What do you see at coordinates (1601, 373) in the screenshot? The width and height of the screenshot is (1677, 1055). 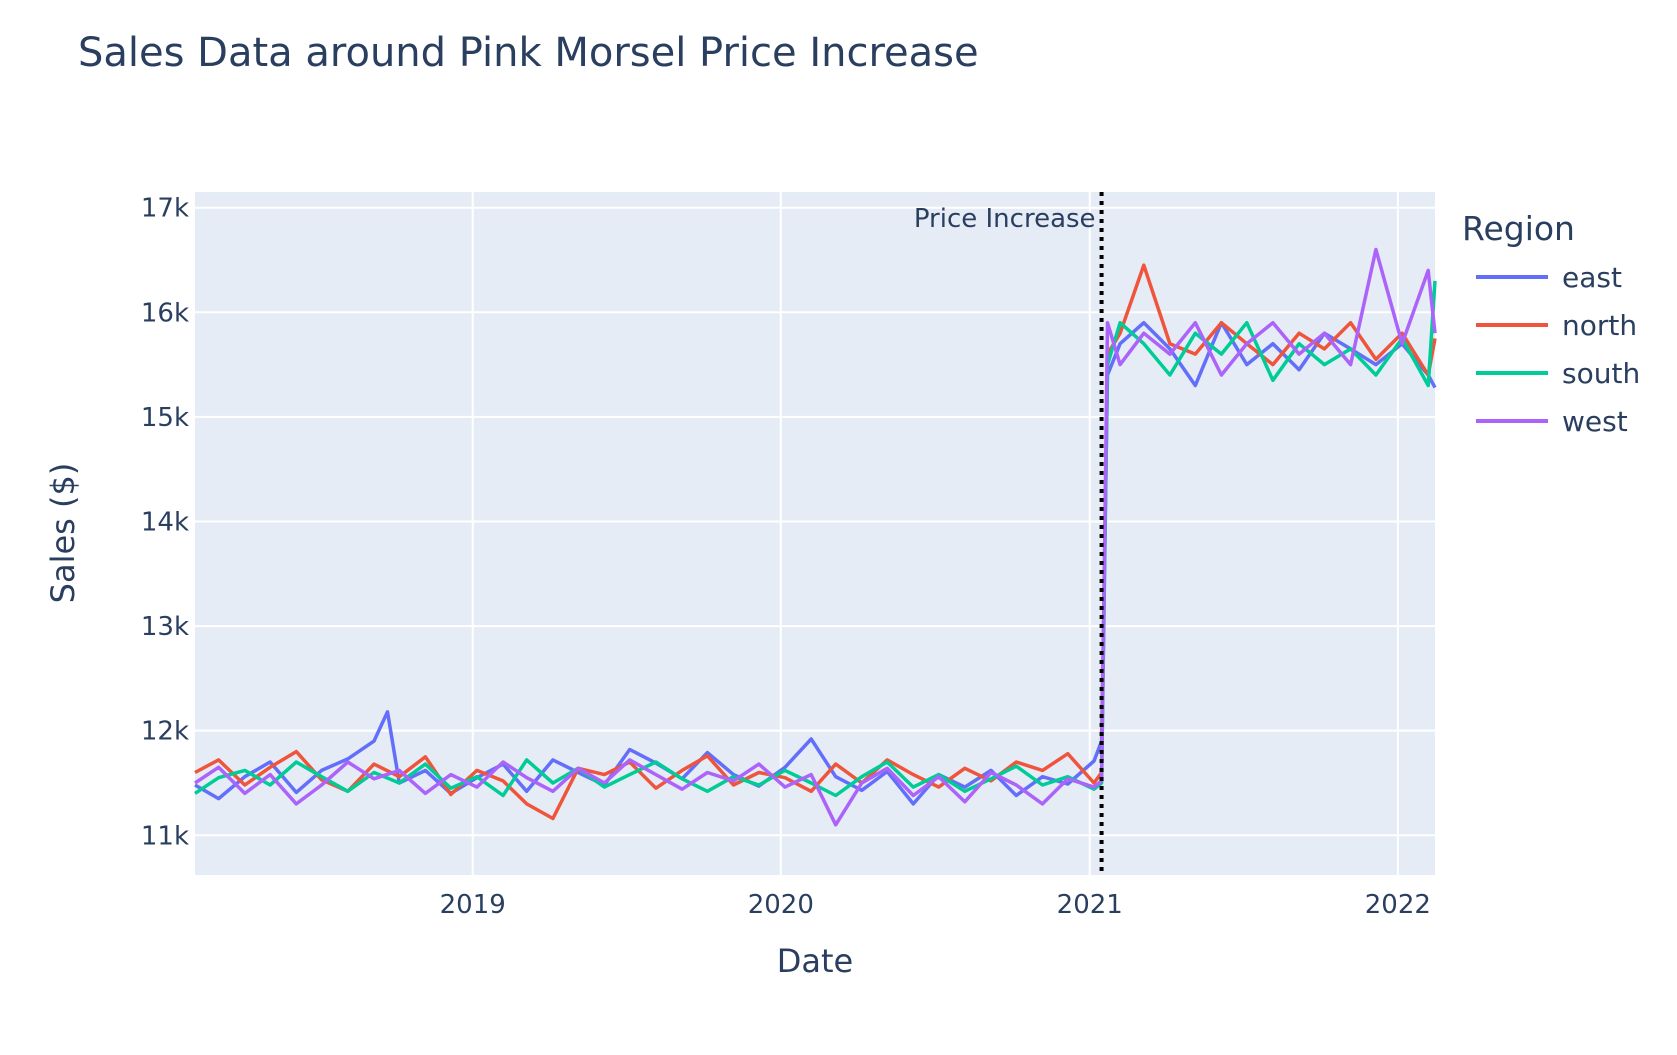 I see `legend-item-south: south` at bounding box center [1601, 373].